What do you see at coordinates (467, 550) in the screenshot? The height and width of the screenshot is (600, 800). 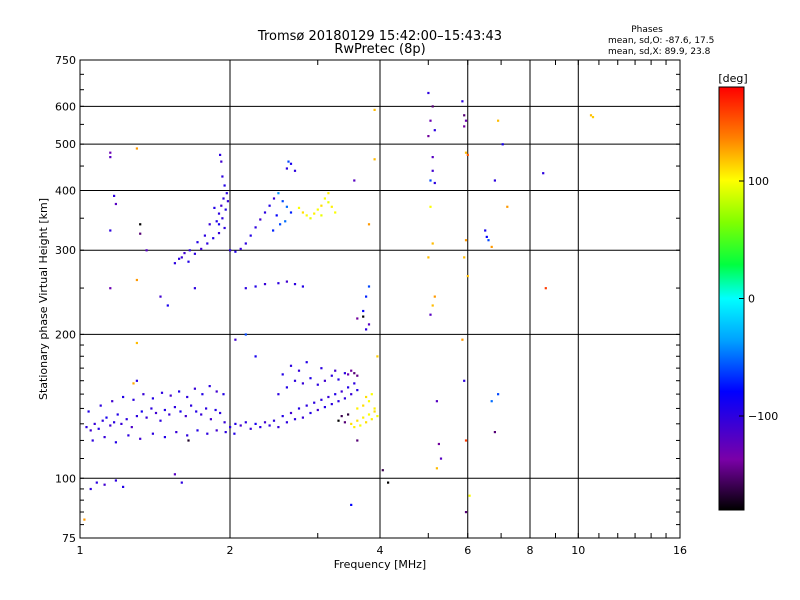 I see `x-tick-label: 6` at bounding box center [467, 550].